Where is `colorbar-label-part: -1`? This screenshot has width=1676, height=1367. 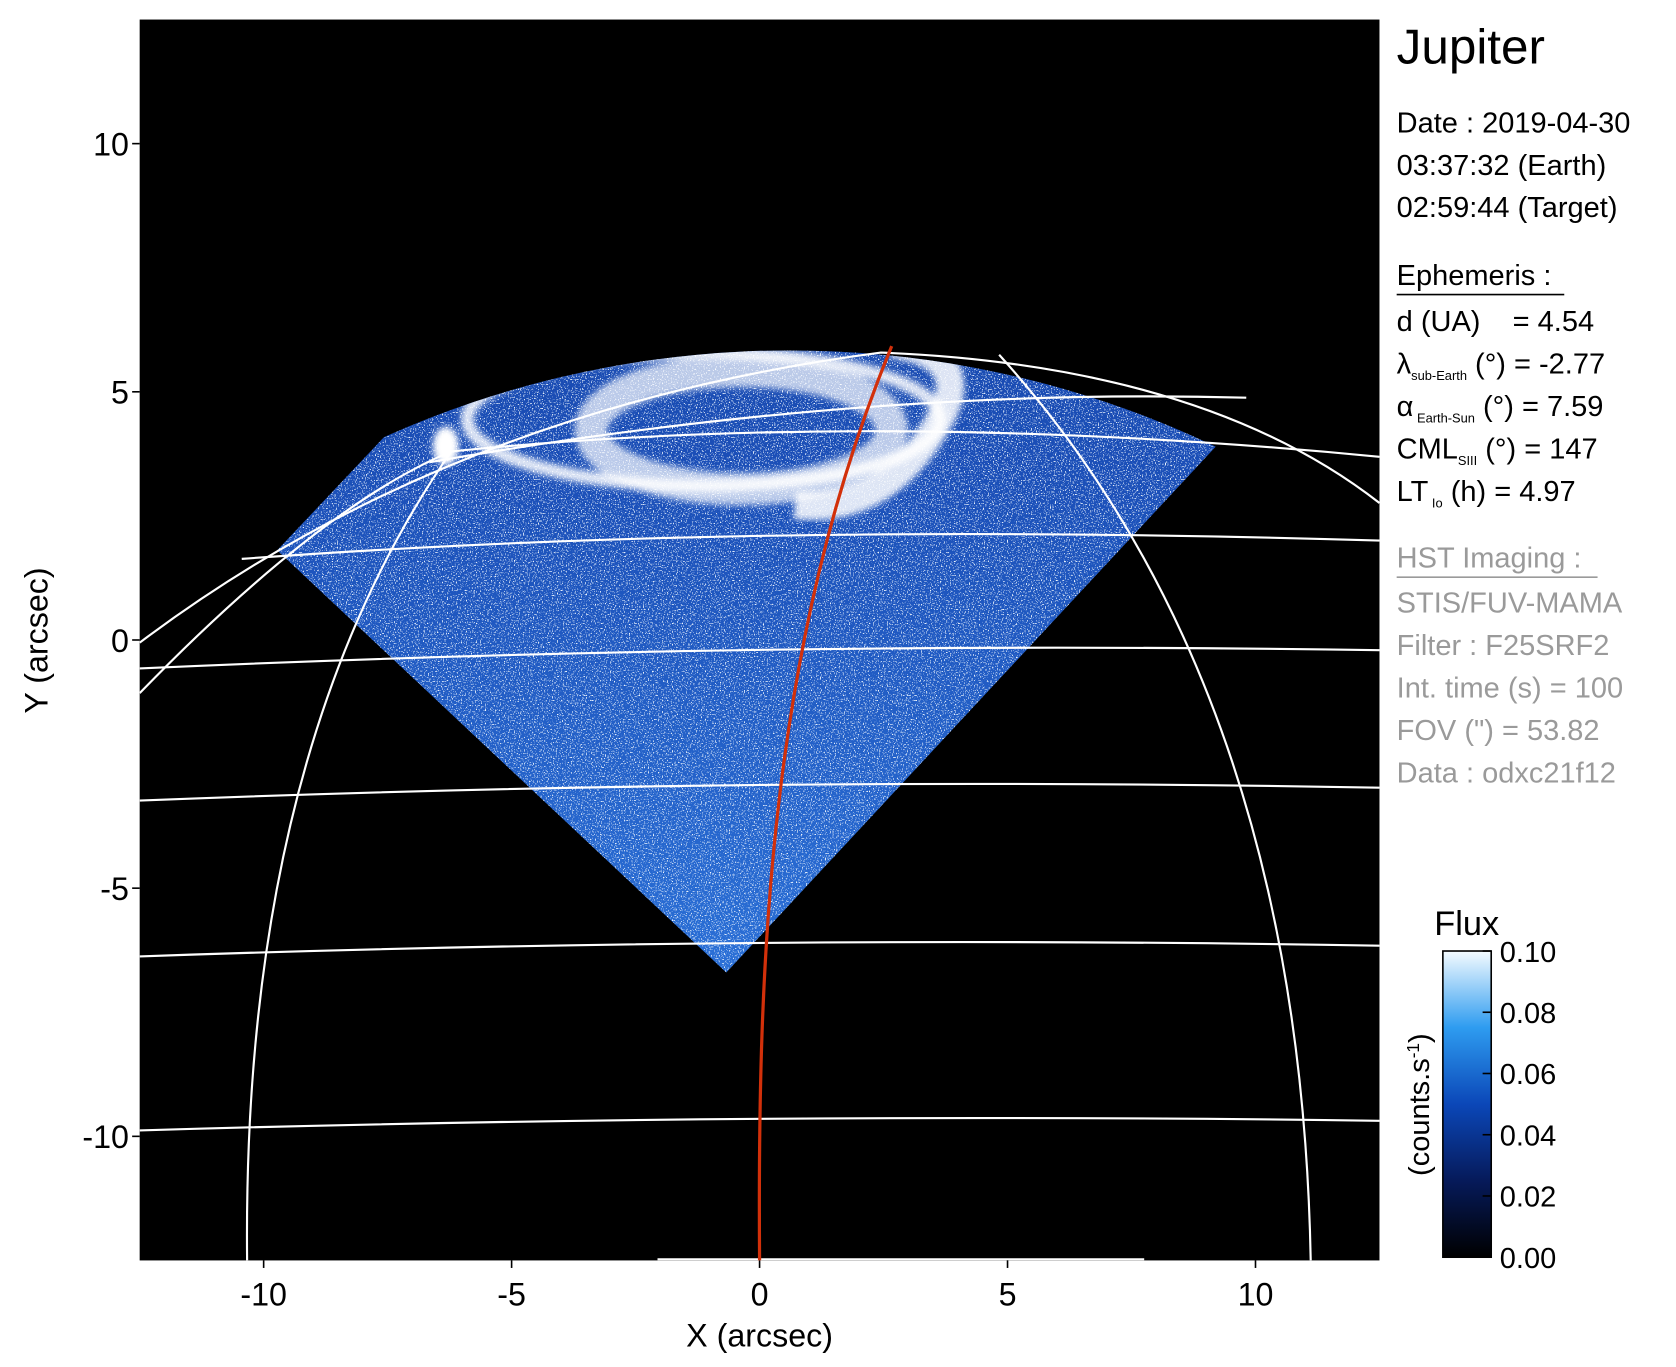
colorbar-label-part: -1 is located at coordinates (1413, 1050).